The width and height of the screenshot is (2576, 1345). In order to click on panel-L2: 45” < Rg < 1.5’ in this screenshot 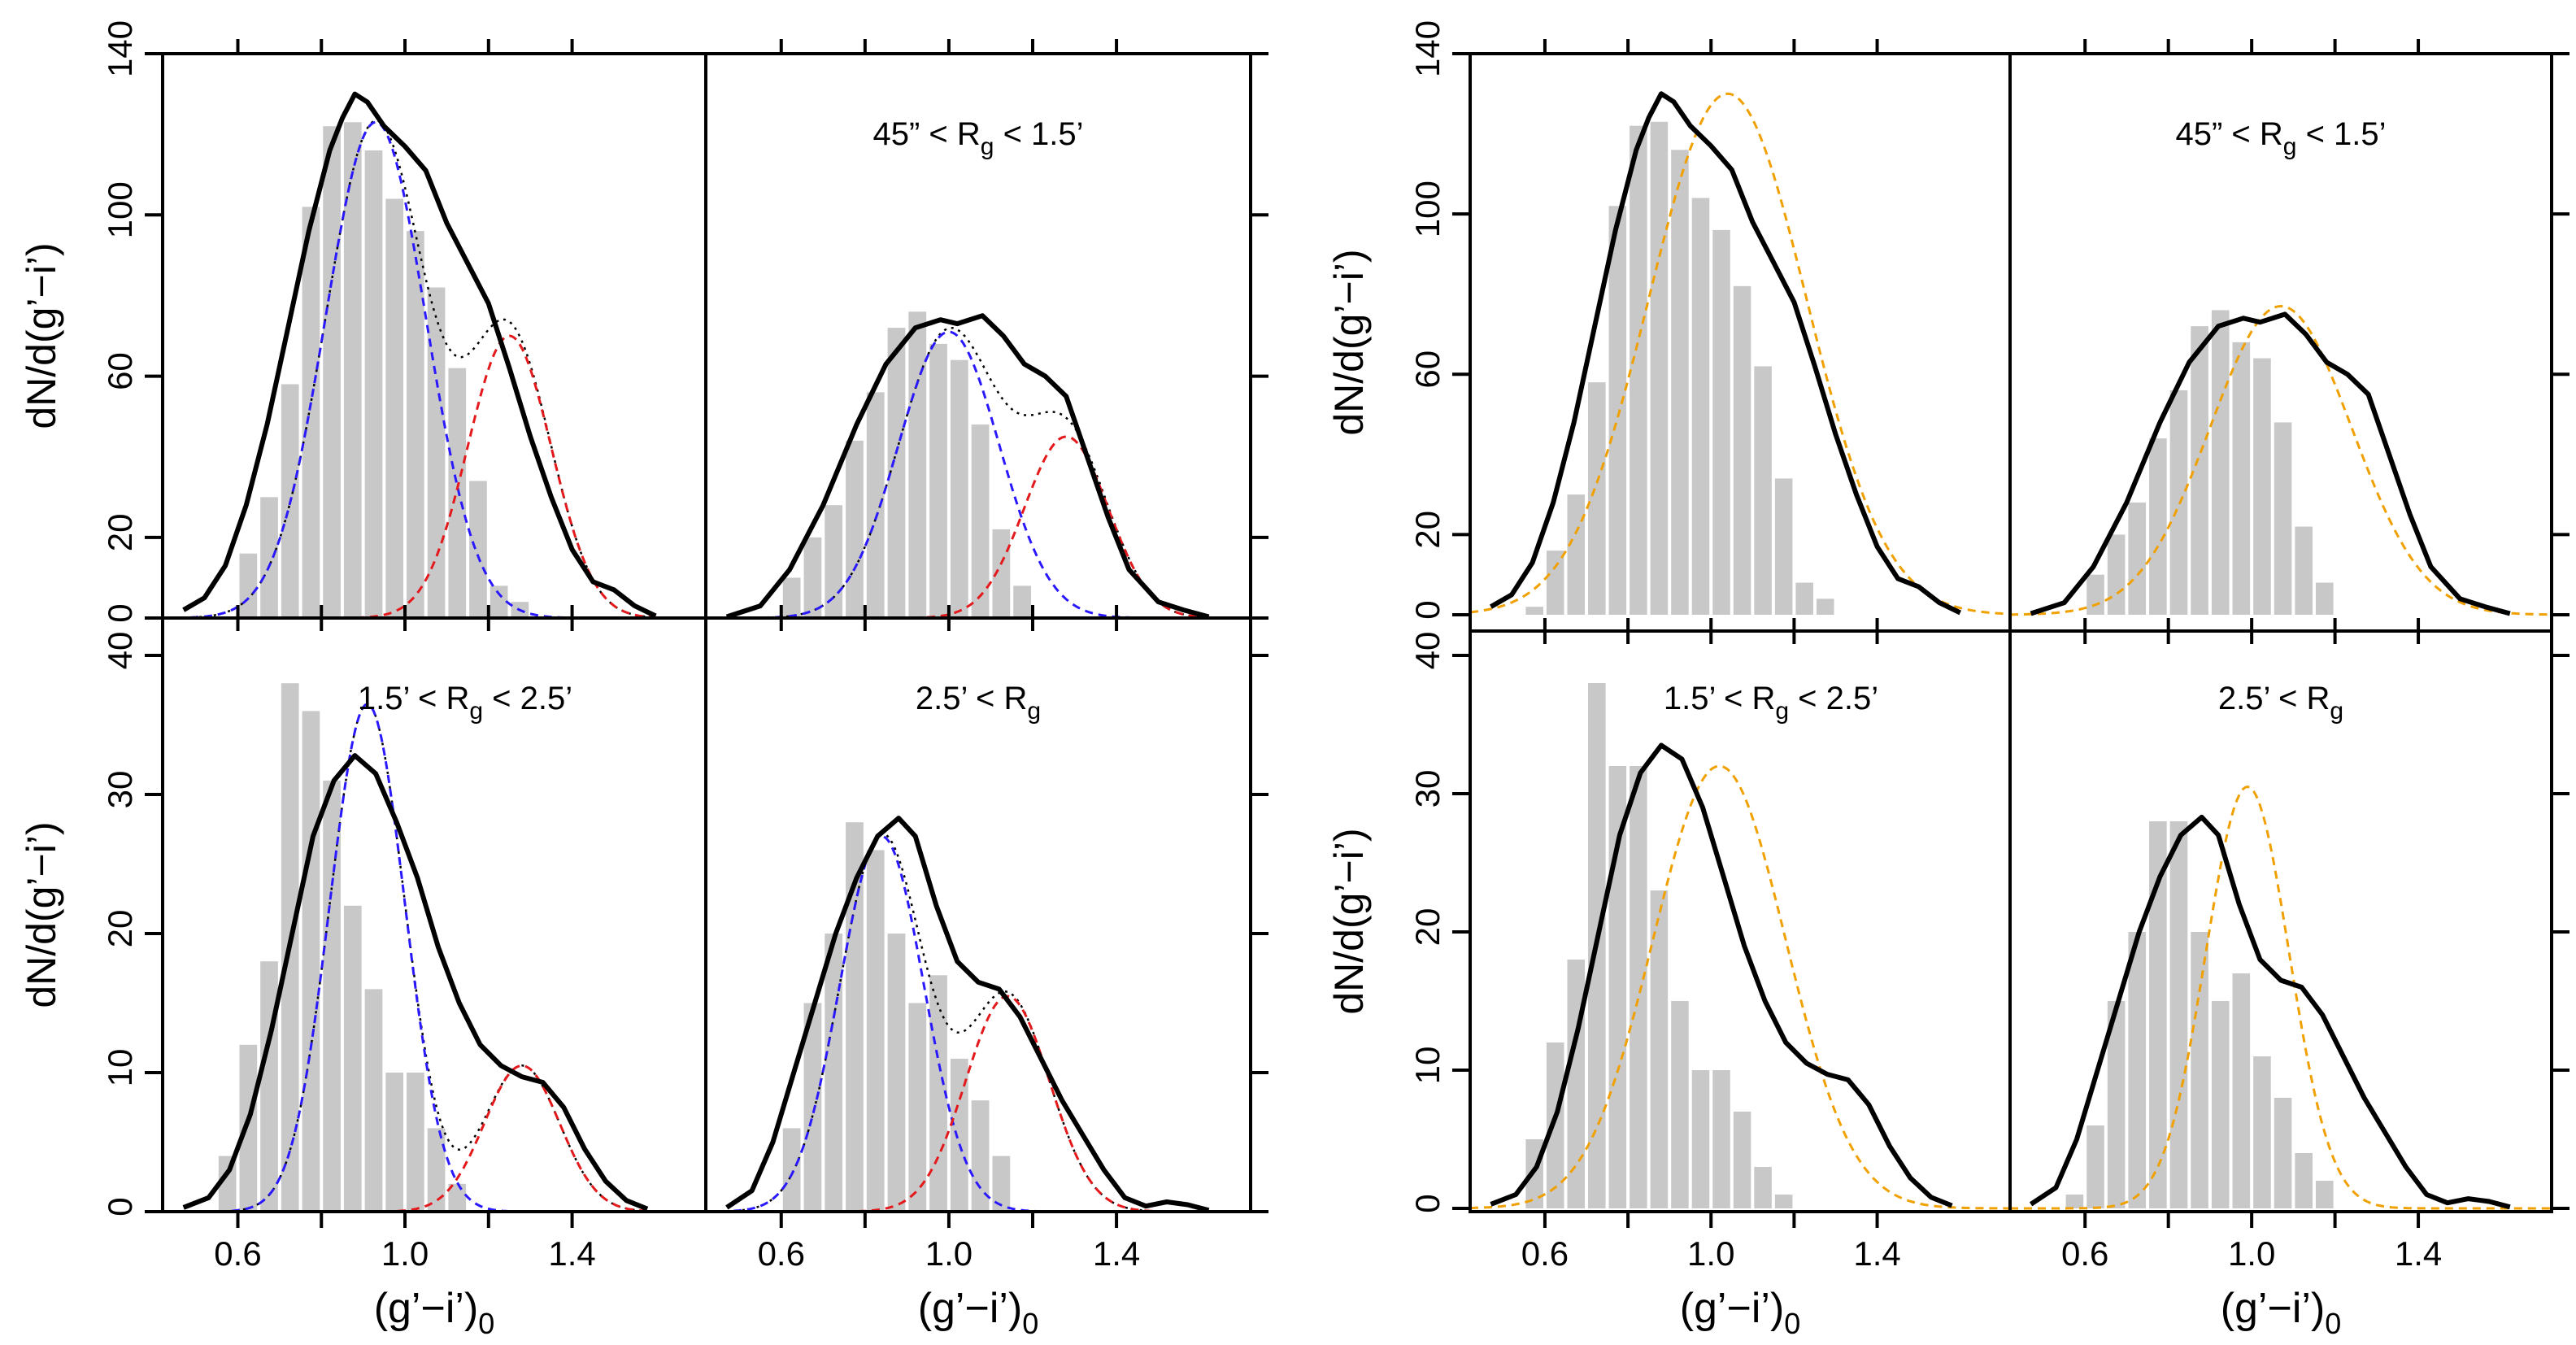, I will do `click(987, 336)`.